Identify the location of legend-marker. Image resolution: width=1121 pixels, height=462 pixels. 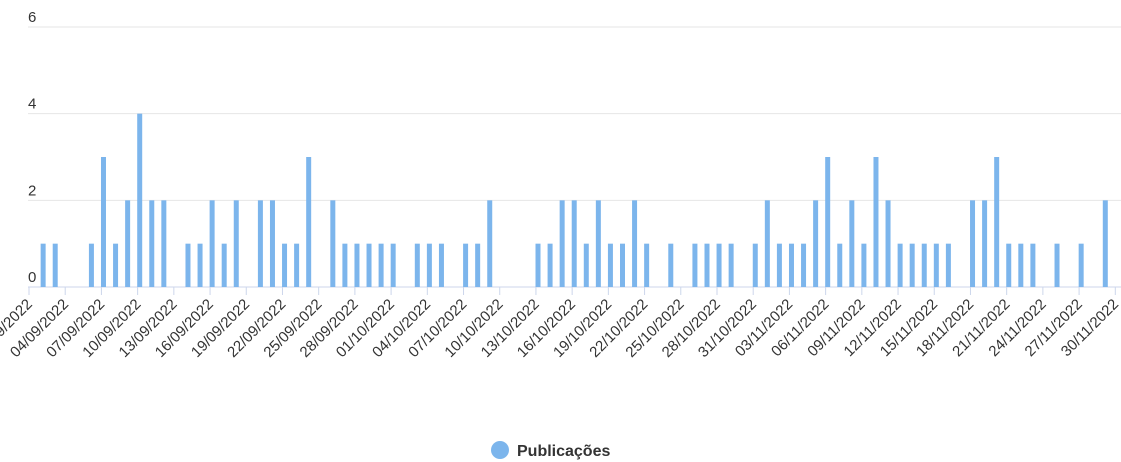
(500, 450).